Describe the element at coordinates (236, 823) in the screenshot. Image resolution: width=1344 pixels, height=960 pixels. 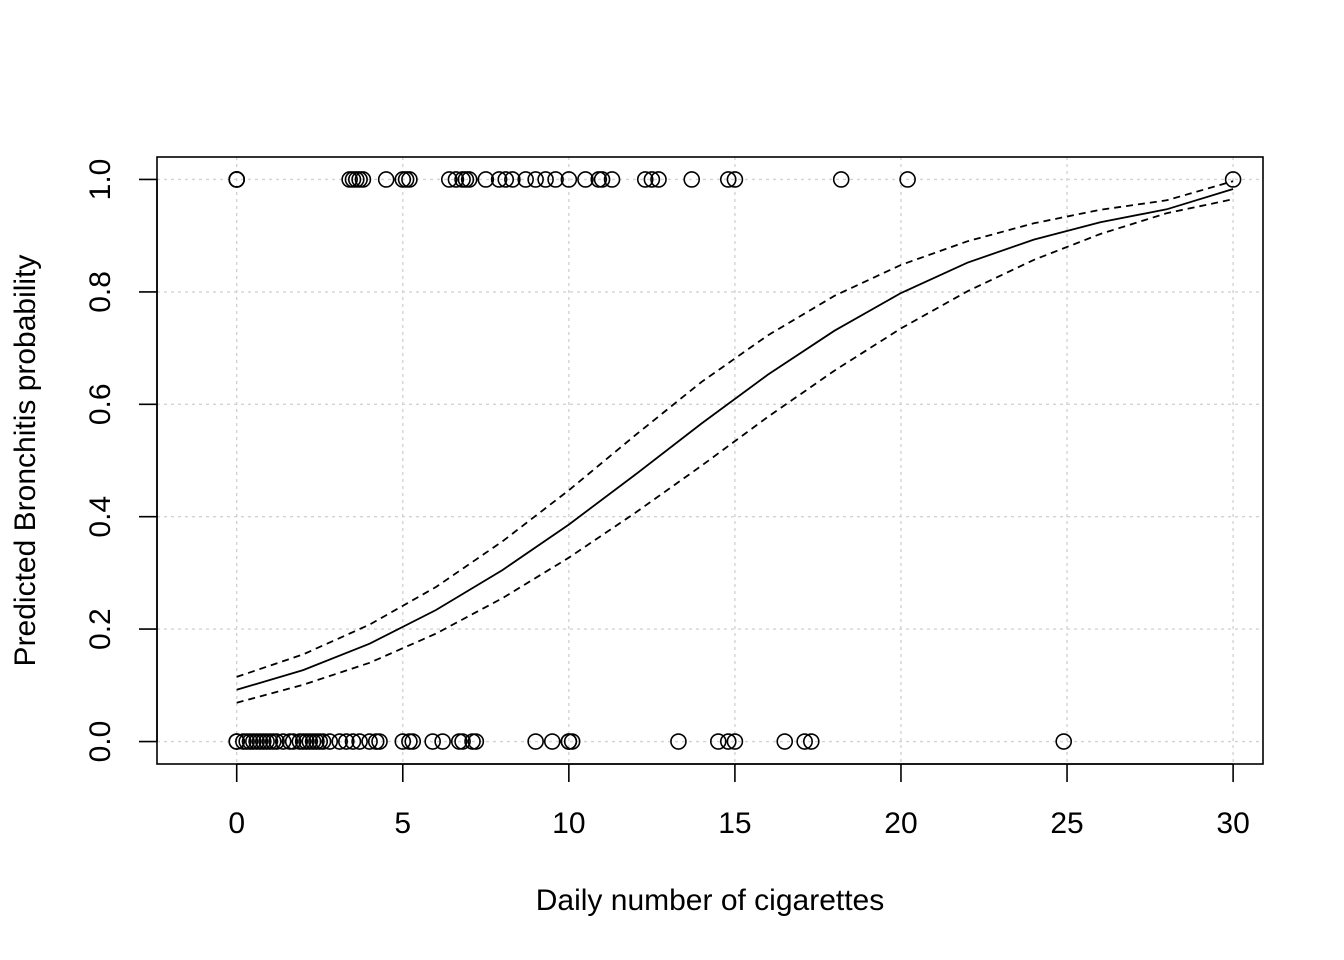
I see `x-tick-label: 0` at that location.